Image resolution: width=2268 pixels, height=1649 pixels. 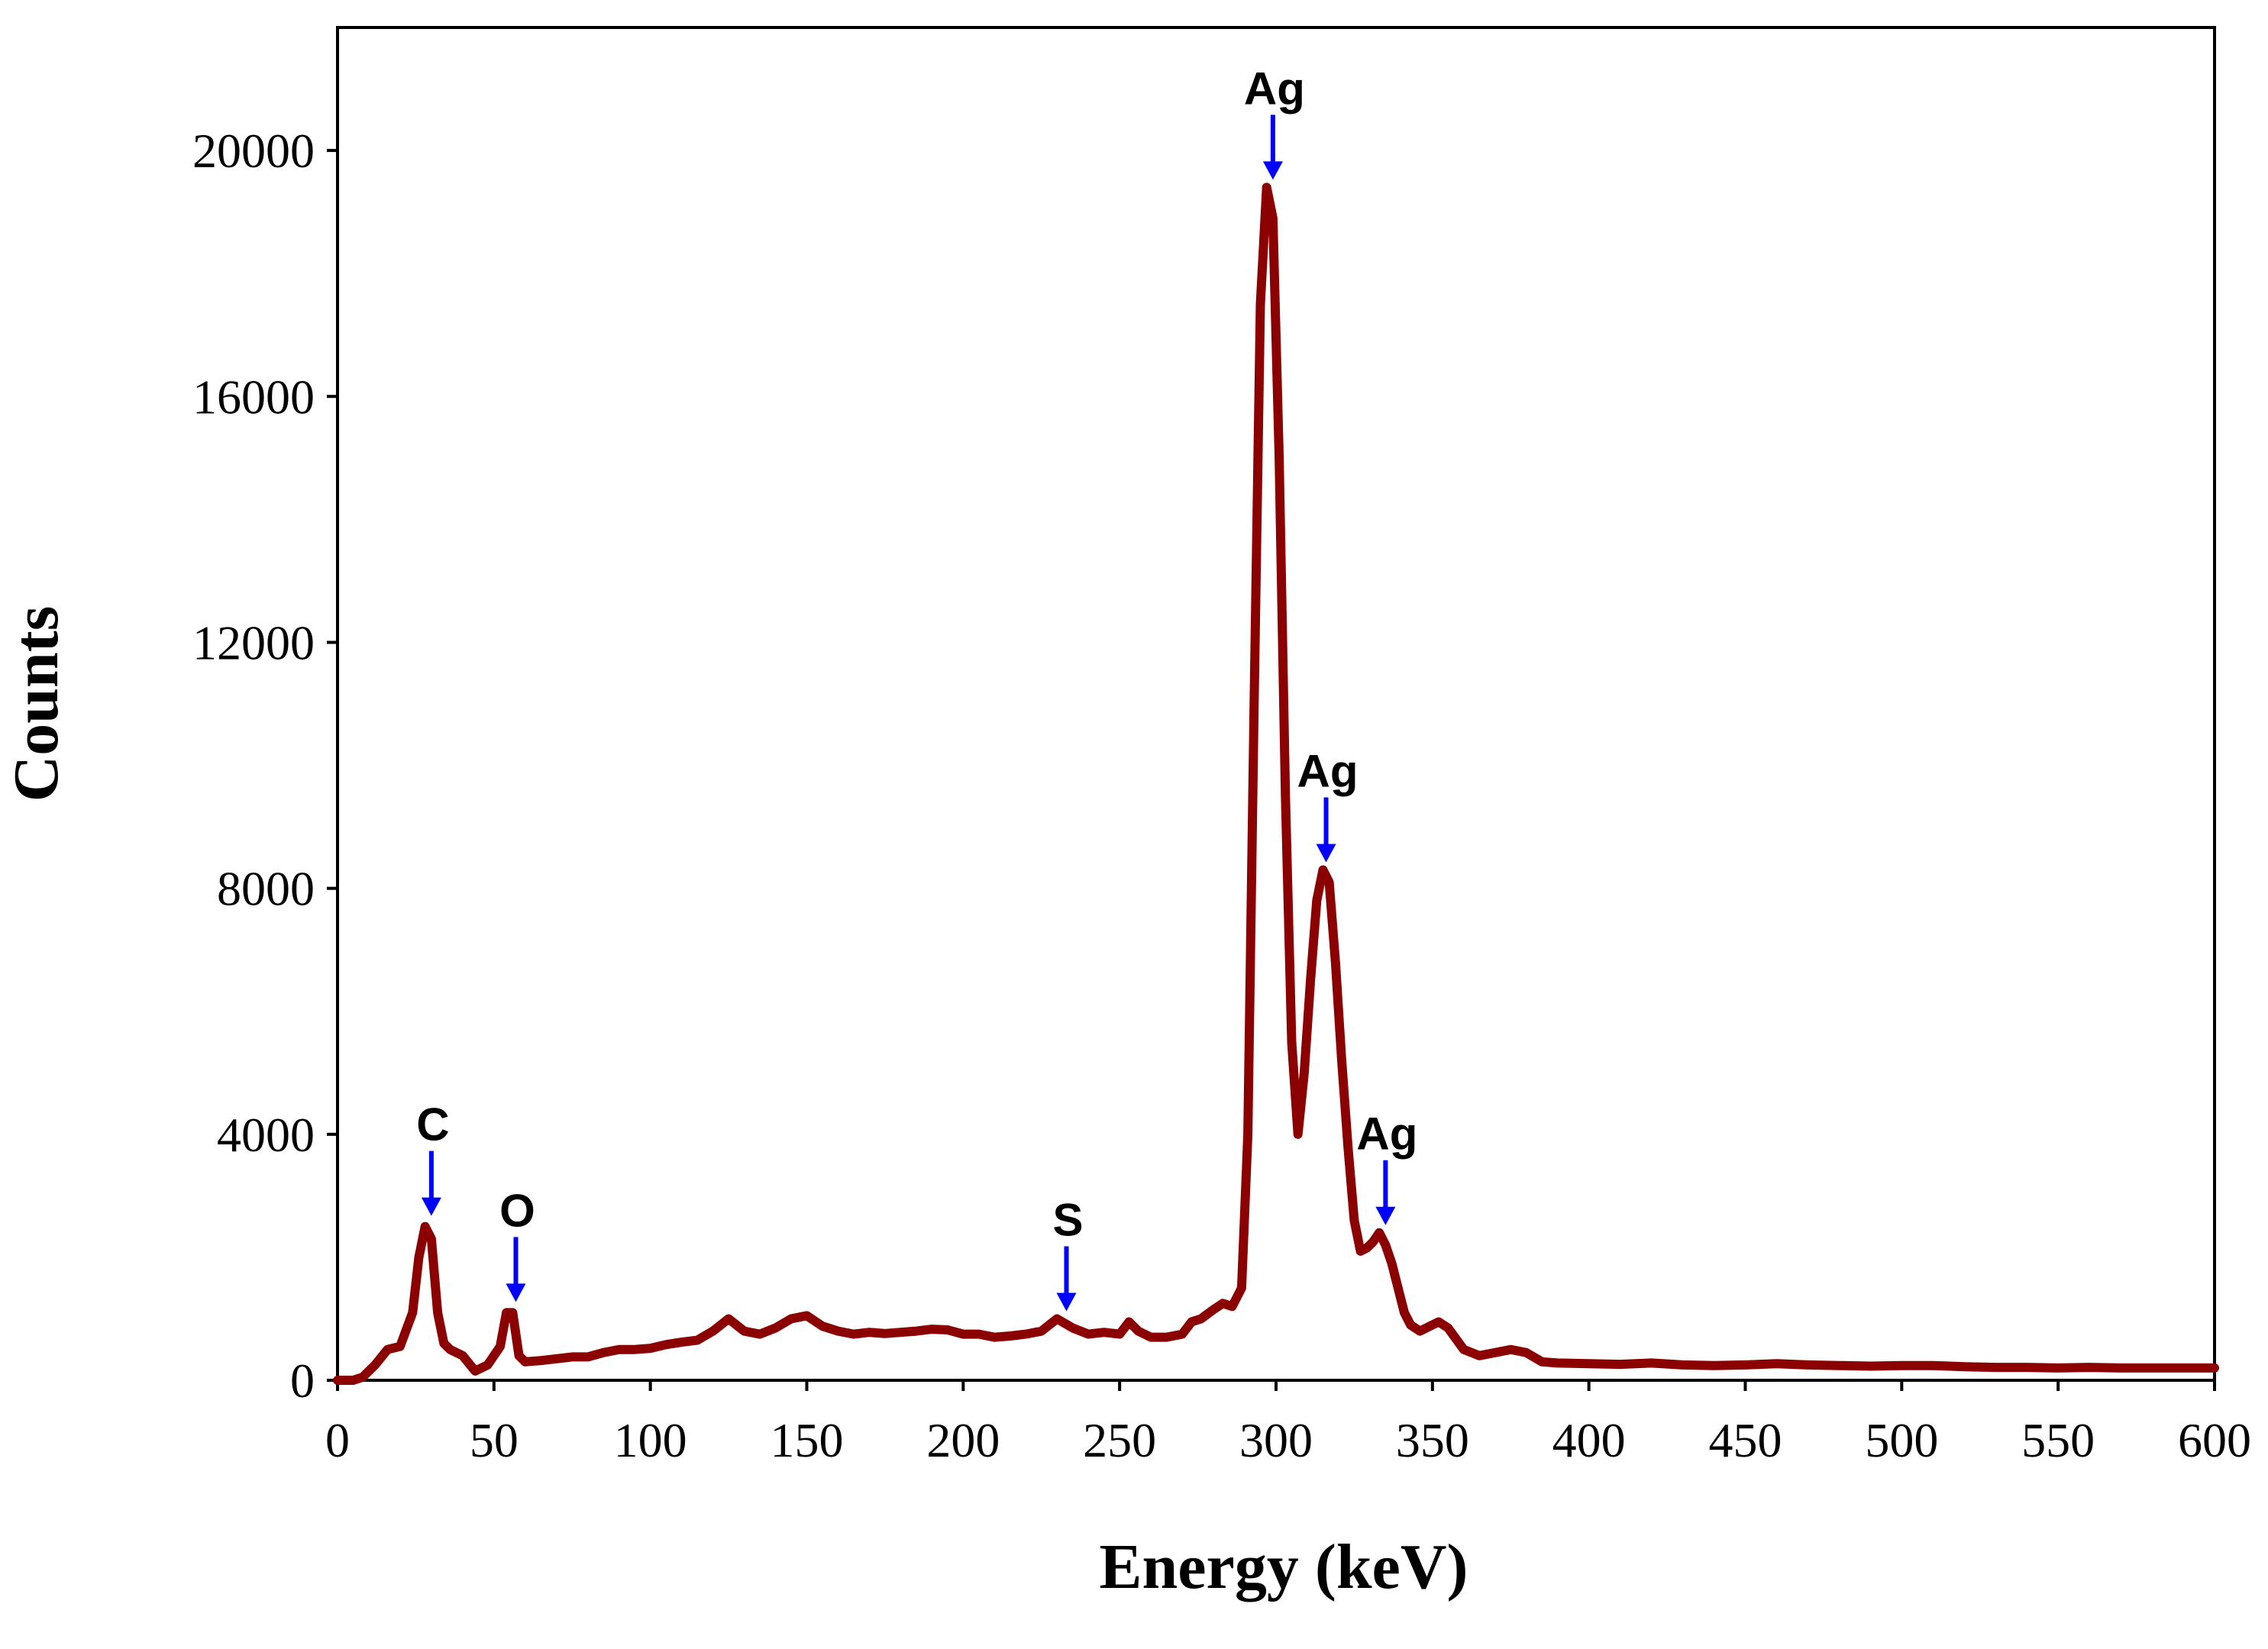 I want to click on x-axis-title: Energy (keV), so click(x=1284, y=1566).